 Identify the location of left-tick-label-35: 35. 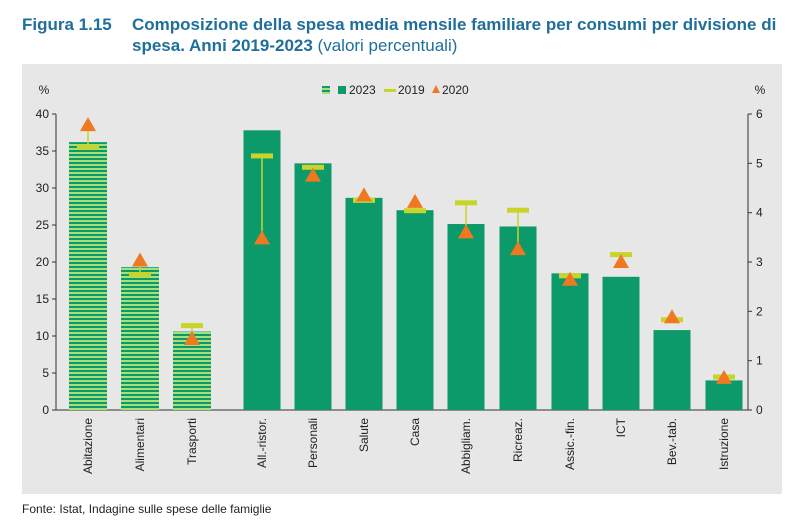
(43, 151).